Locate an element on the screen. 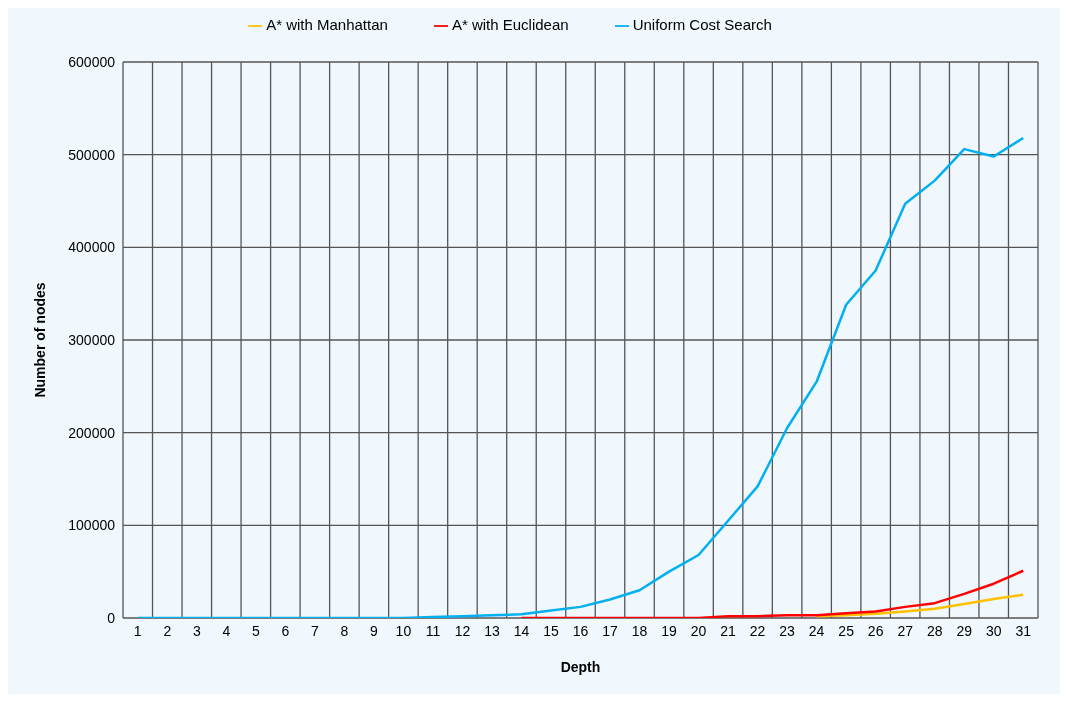 This screenshot has width=1068, height=702. x-tick-label: 14 is located at coordinates (521, 630).